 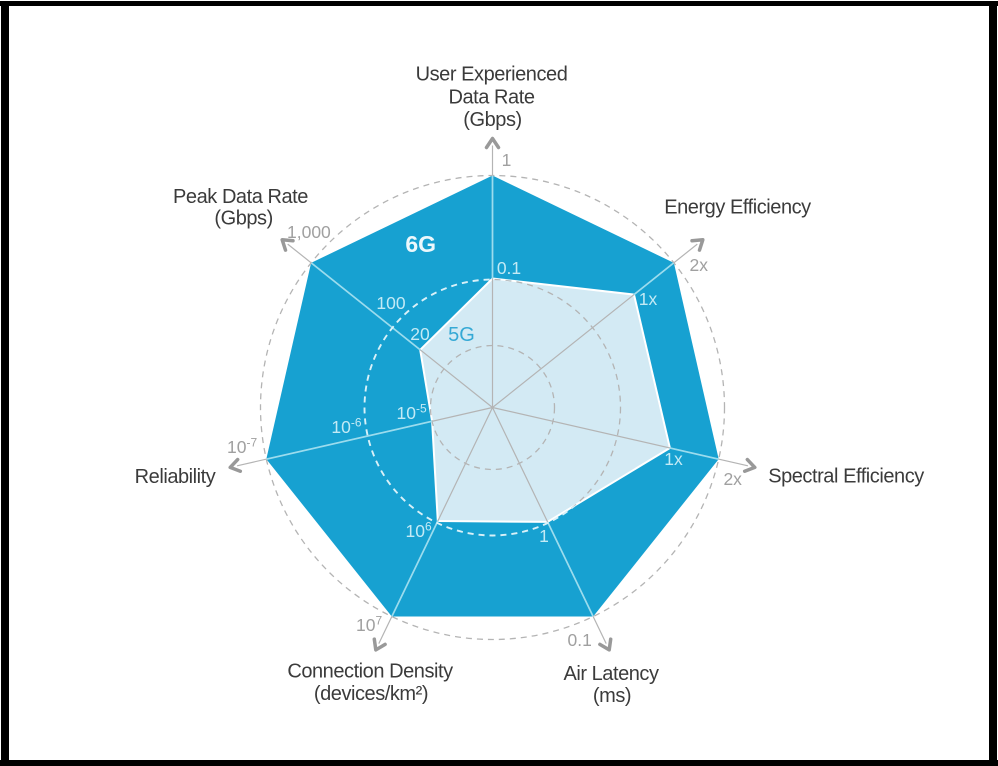 What do you see at coordinates (309, 232) in the screenshot?
I see `svg-text: 1,000` at bounding box center [309, 232].